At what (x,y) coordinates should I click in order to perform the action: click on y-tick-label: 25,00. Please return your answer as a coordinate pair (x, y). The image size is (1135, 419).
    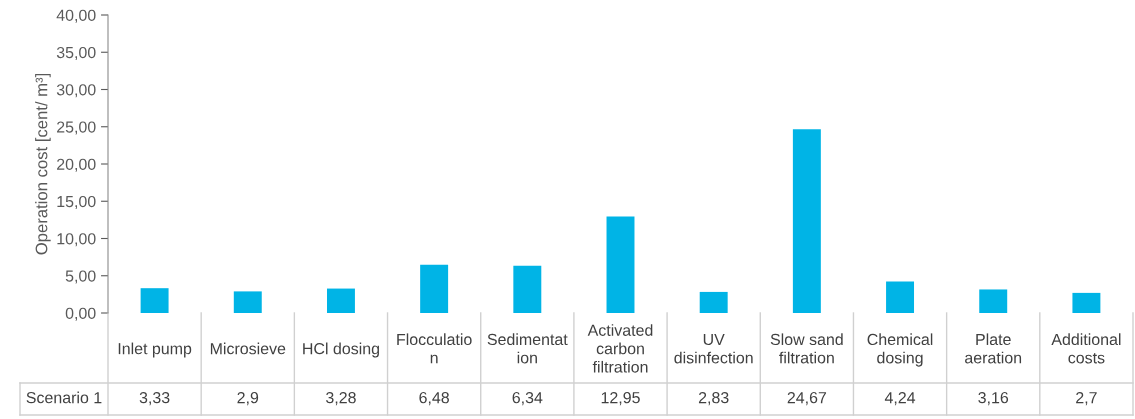
    Looking at the image, I should click on (76, 128).